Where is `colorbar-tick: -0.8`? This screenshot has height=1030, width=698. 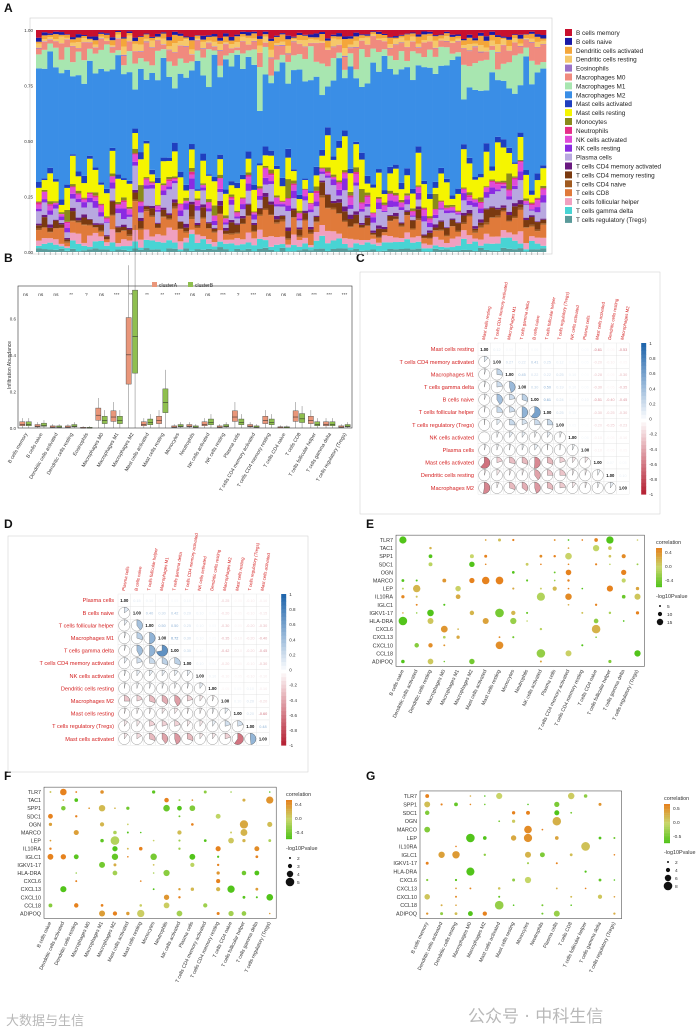 colorbar-tick: -0.8 is located at coordinates (653, 479).